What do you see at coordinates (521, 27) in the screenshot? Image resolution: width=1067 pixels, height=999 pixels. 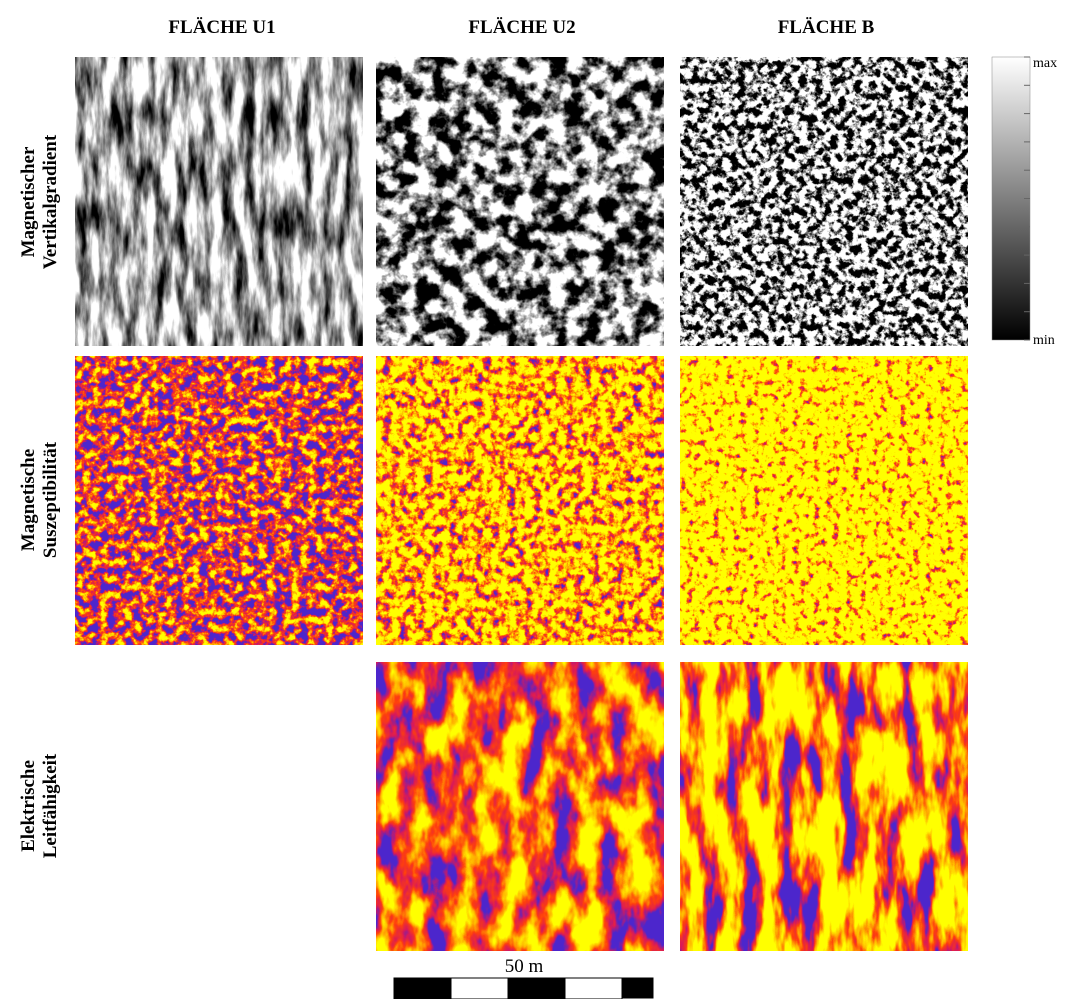 I see `column-title: FLÄCHE U2` at bounding box center [521, 27].